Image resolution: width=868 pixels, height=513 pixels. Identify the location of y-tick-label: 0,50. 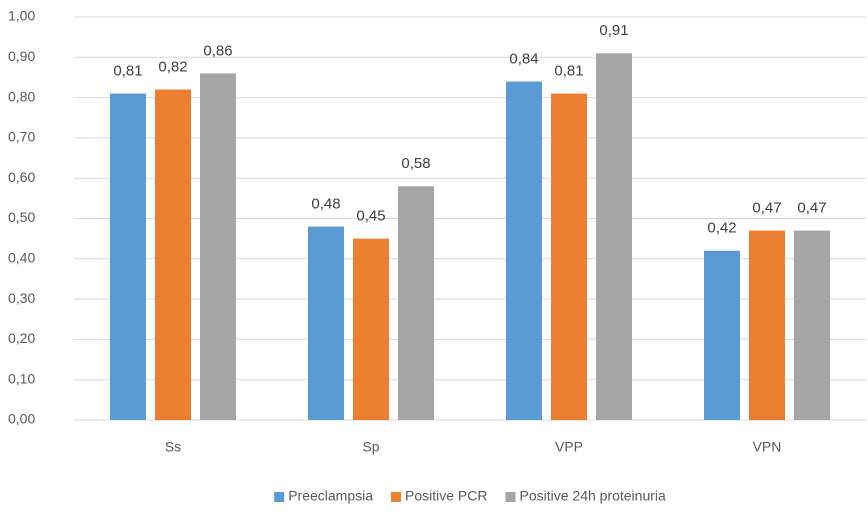
(21, 217).